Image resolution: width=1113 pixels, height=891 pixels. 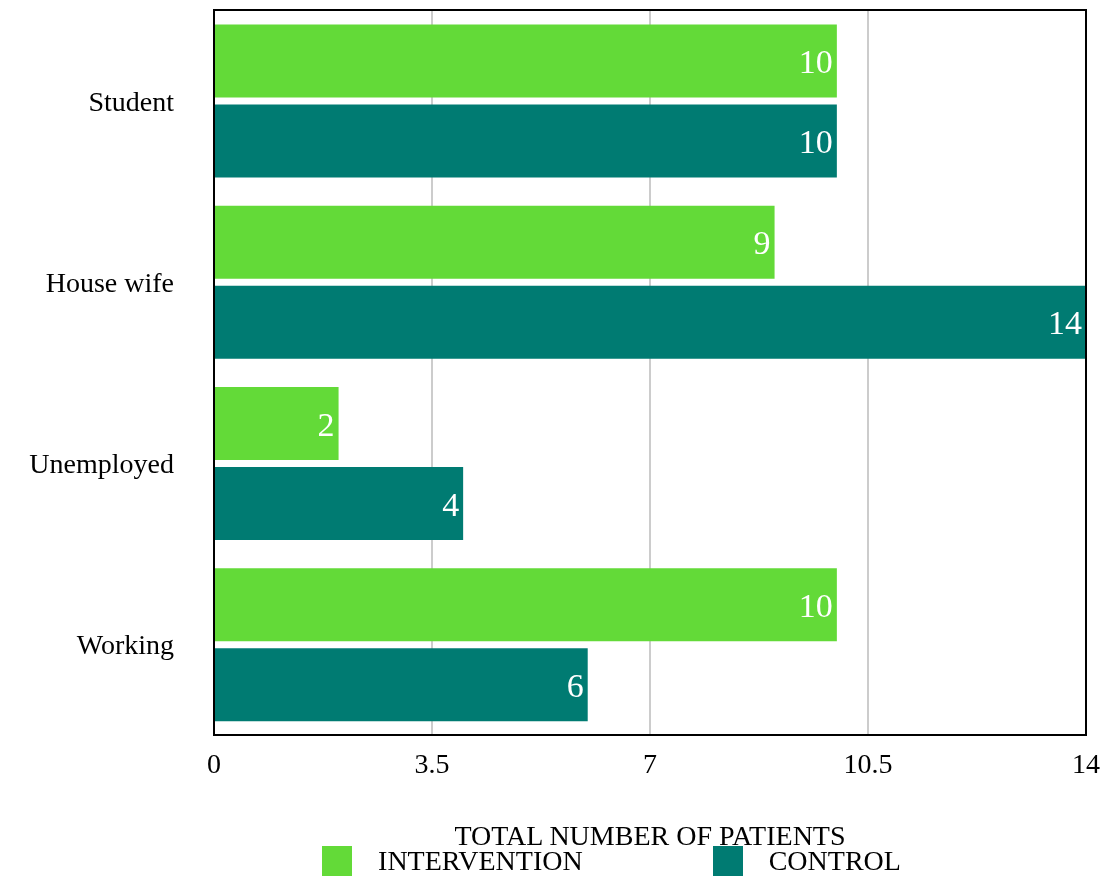 What do you see at coordinates (575, 685) in the screenshot?
I see `data-label: 6` at bounding box center [575, 685].